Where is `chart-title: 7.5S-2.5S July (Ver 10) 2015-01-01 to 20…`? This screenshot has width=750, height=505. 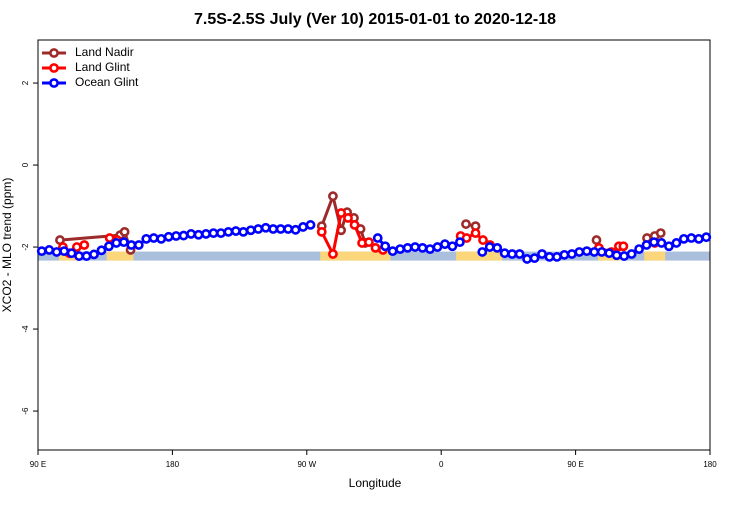
chart-title: 7.5S-2.5S July (Ver 10) 2015-01-01 to 20… is located at coordinates (375, 19).